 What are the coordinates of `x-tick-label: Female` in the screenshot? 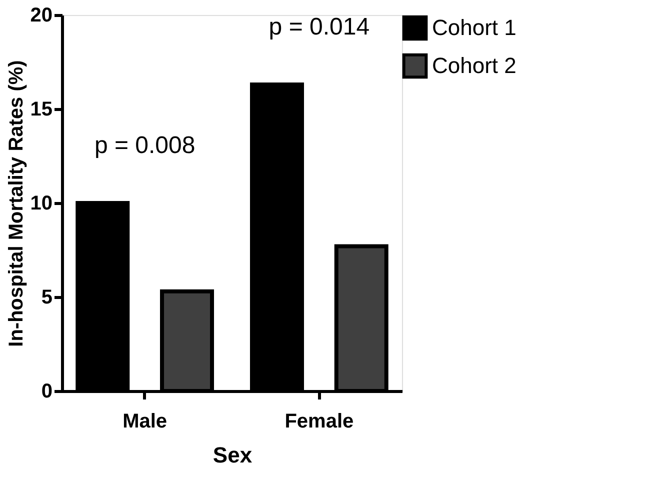 It's located at (319, 421).